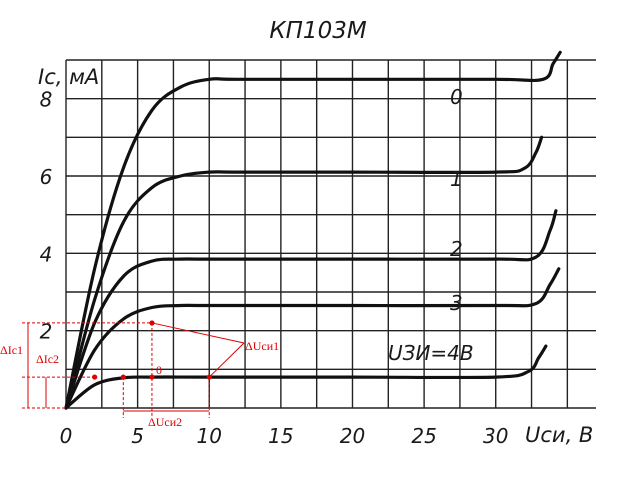 The height and width of the screenshot is (478, 625). What do you see at coordinates (209, 436) in the screenshot?
I see `x-tick-label: 10` at bounding box center [209, 436].